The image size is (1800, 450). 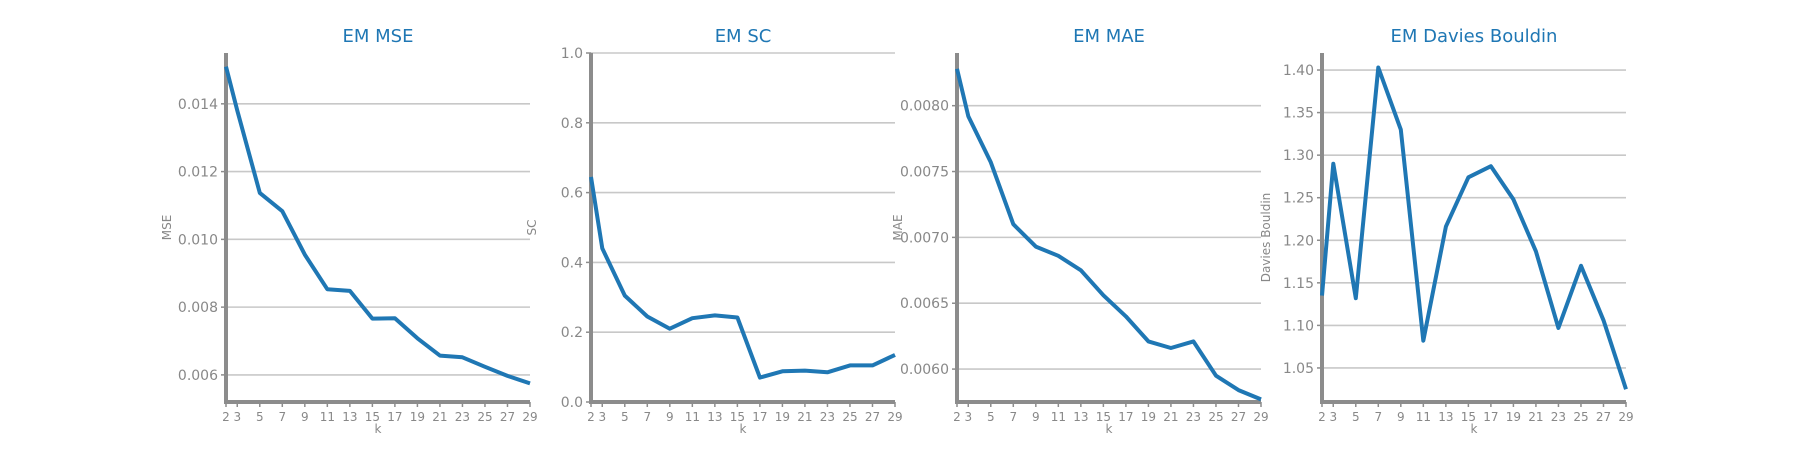 I want to click on y-tick-label: 0.0060, so click(x=924, y=370).